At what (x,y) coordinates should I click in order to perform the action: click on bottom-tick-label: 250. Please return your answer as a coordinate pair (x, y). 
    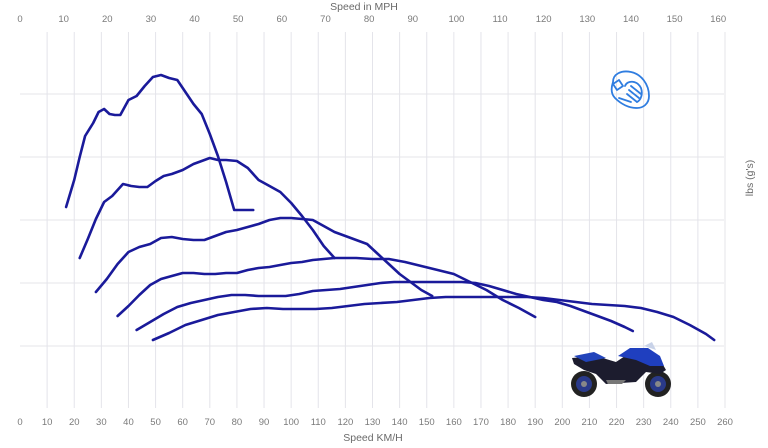
    Looking at the image, I should click on (698, 422).